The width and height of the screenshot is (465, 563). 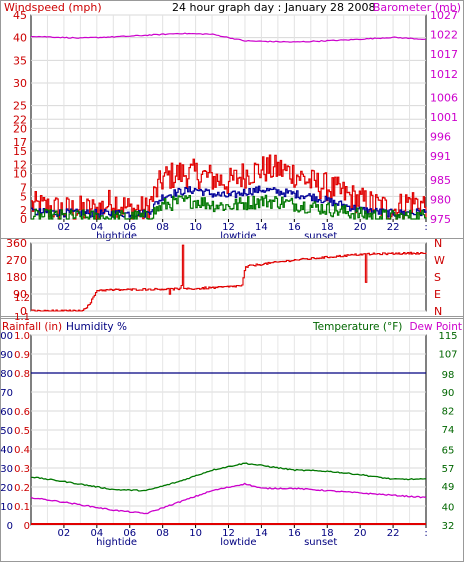 I want to click on humidity-y-ticks: 0 10 20 30 40 50 60 70 80 90 100, so click(x=6, y=431).